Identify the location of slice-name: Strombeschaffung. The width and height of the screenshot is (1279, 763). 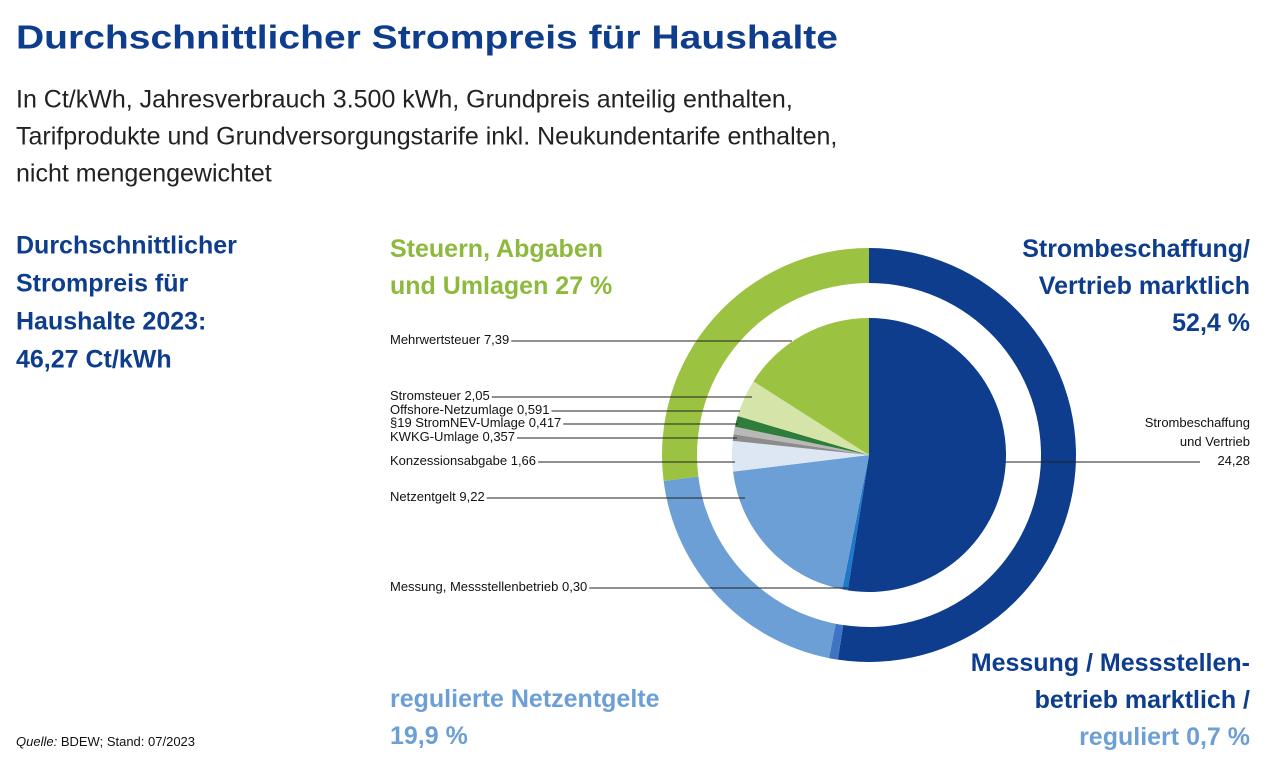
(1197, 422).